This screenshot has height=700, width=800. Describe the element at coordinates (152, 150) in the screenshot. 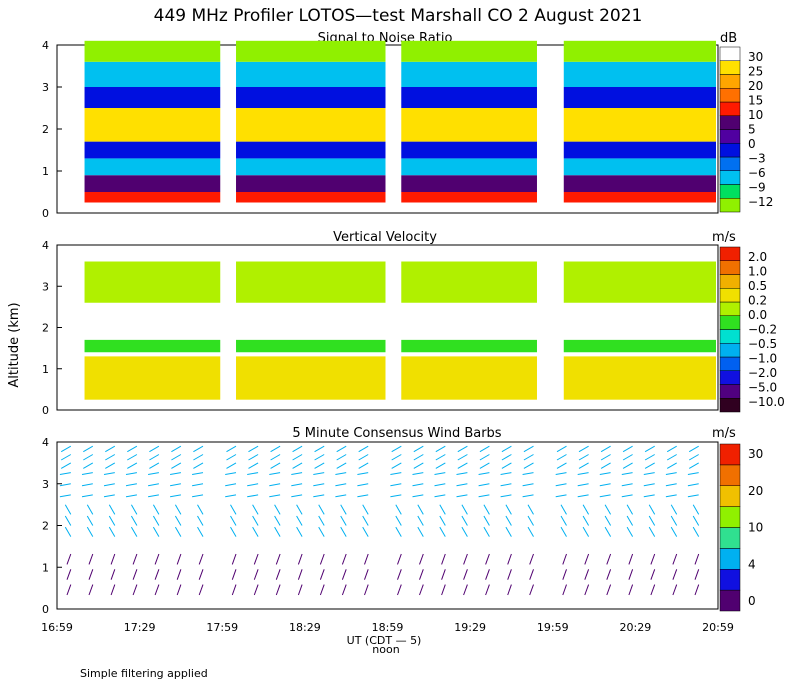

I see `snr-cell-s0-l3` at that location.